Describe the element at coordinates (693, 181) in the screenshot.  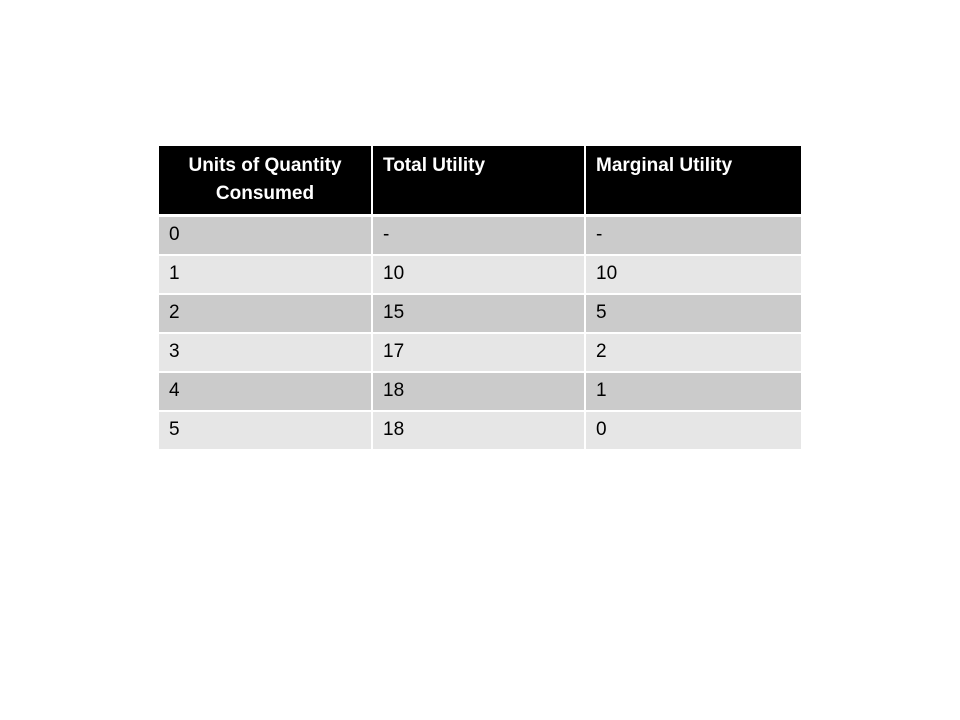
I see `header-marginal-utility: Marginal Utility` at that location.